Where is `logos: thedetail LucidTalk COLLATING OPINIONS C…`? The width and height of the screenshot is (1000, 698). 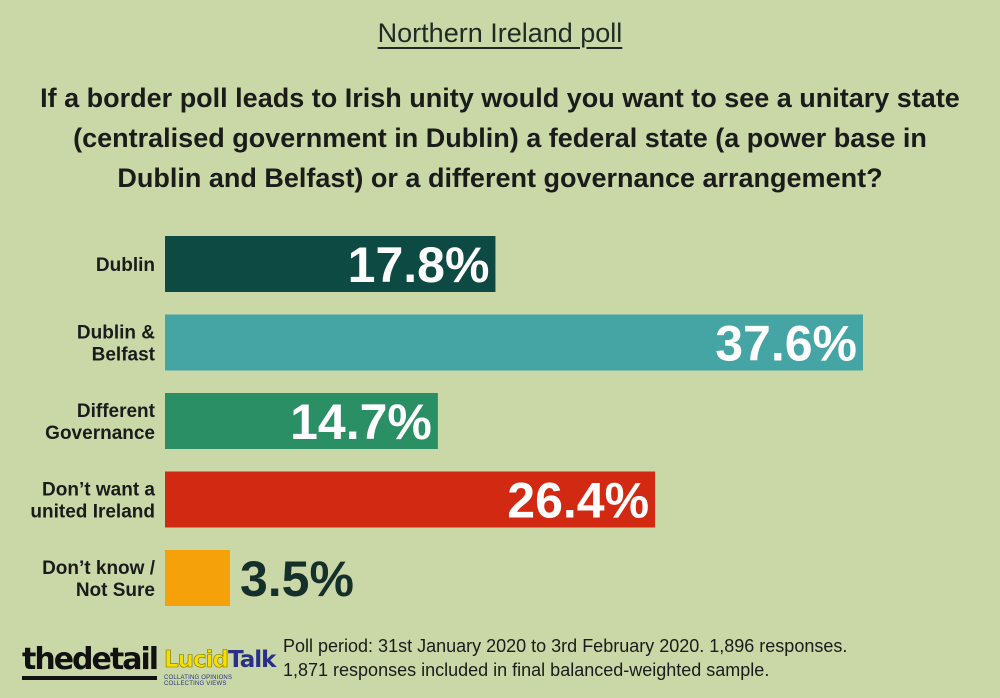
logos: thedetail LucidTalk COLLATING OPINIONS C… is located at coordinates (149, 666).